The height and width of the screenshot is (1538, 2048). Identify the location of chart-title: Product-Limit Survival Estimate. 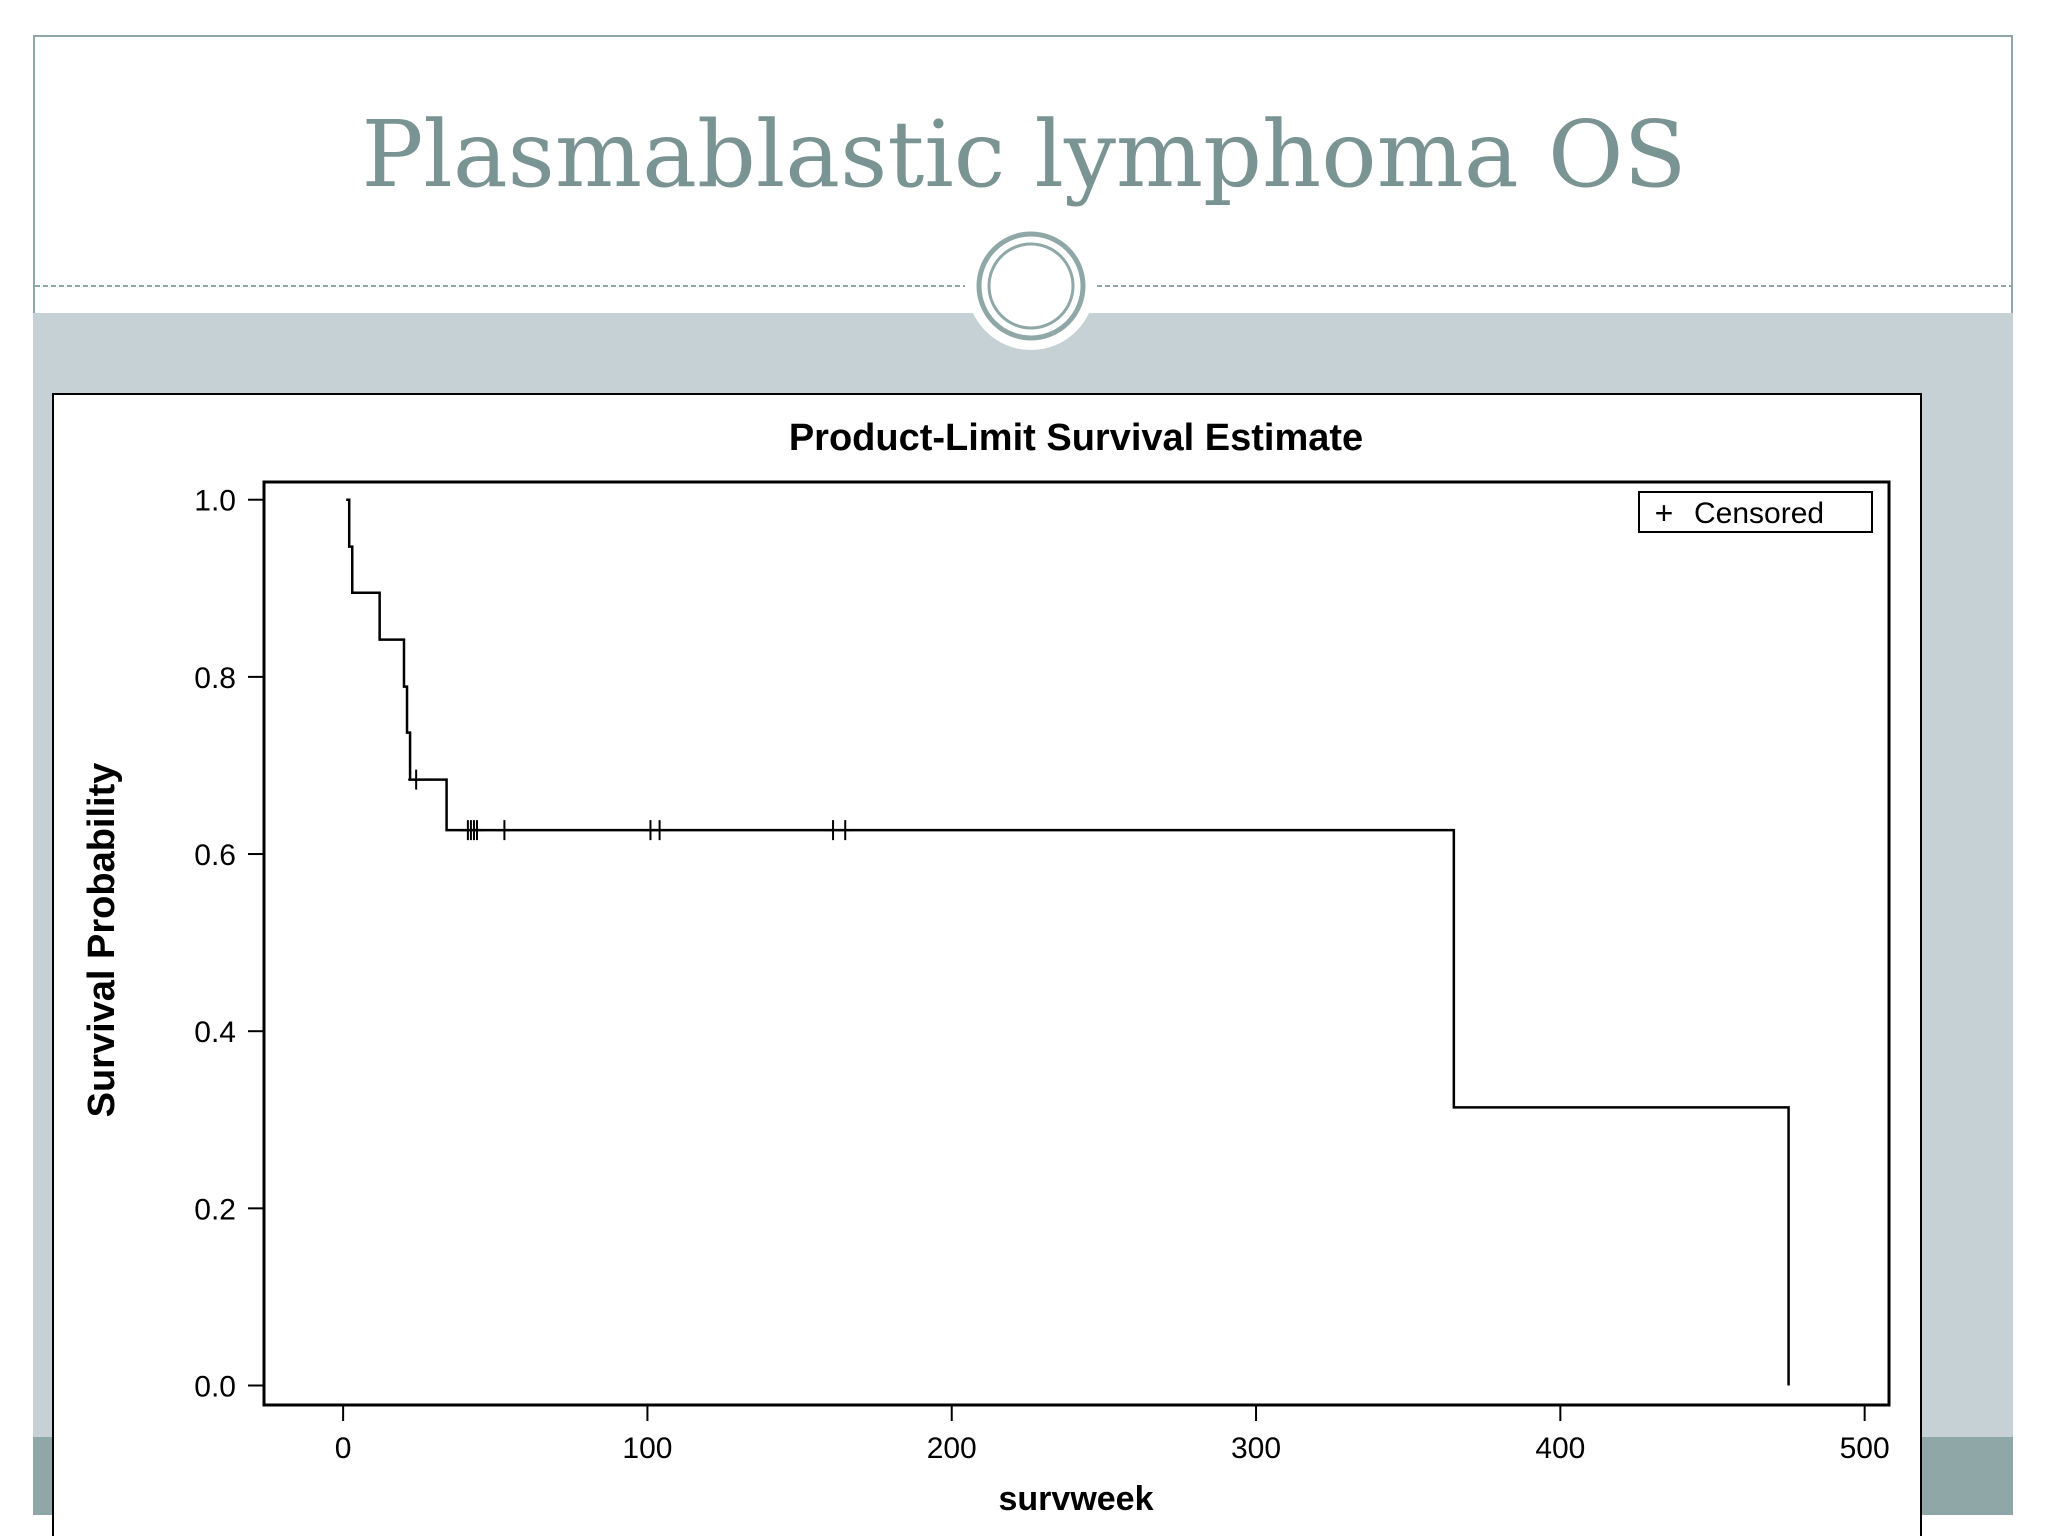
(1076, 438).